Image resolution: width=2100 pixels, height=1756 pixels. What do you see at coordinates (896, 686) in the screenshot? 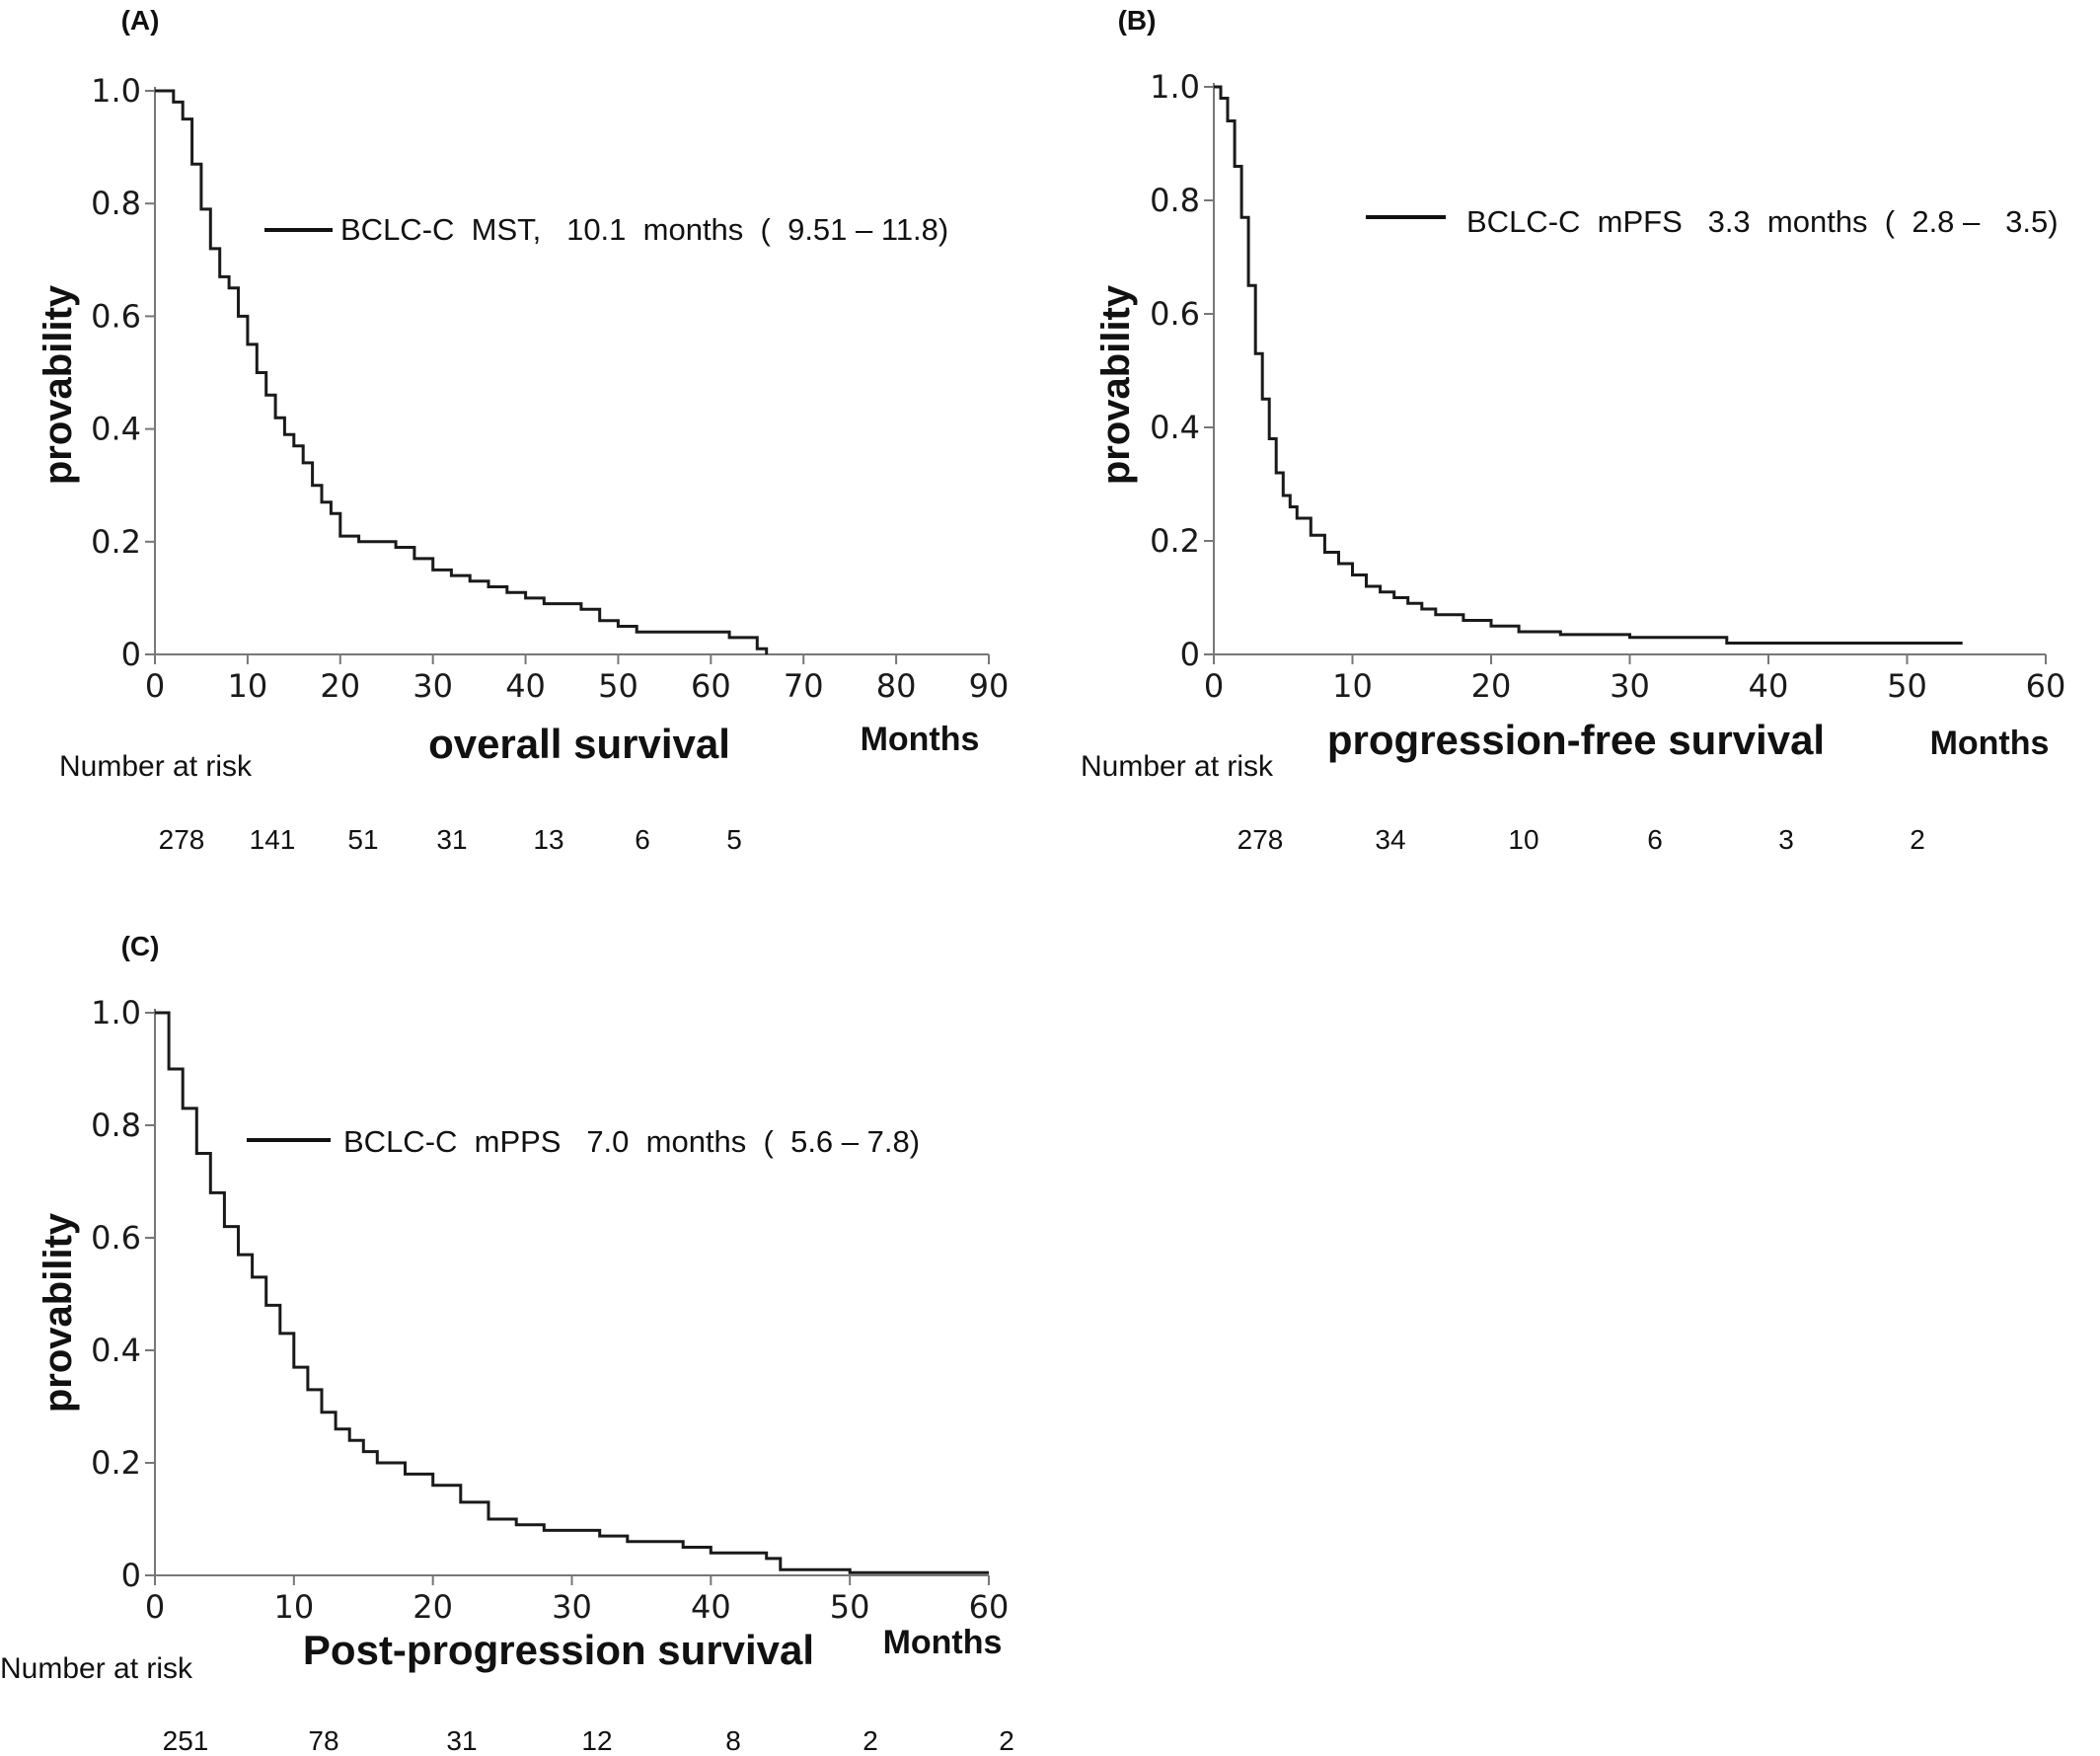
I see `x-tick-label: 80` at bounding box center [896, 686].